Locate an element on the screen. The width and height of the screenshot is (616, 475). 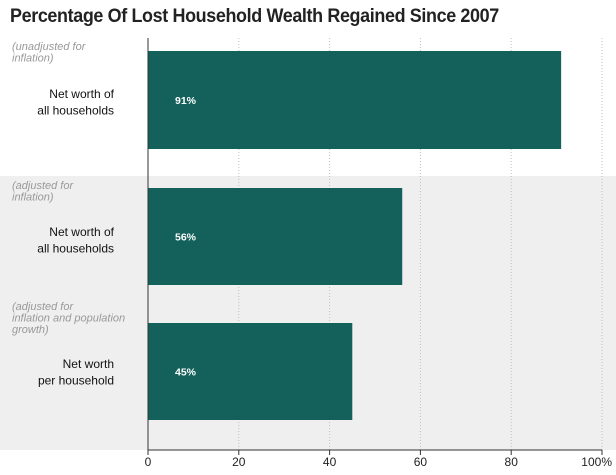
bar-value-label: 45% is located at coordinates (186, 373).